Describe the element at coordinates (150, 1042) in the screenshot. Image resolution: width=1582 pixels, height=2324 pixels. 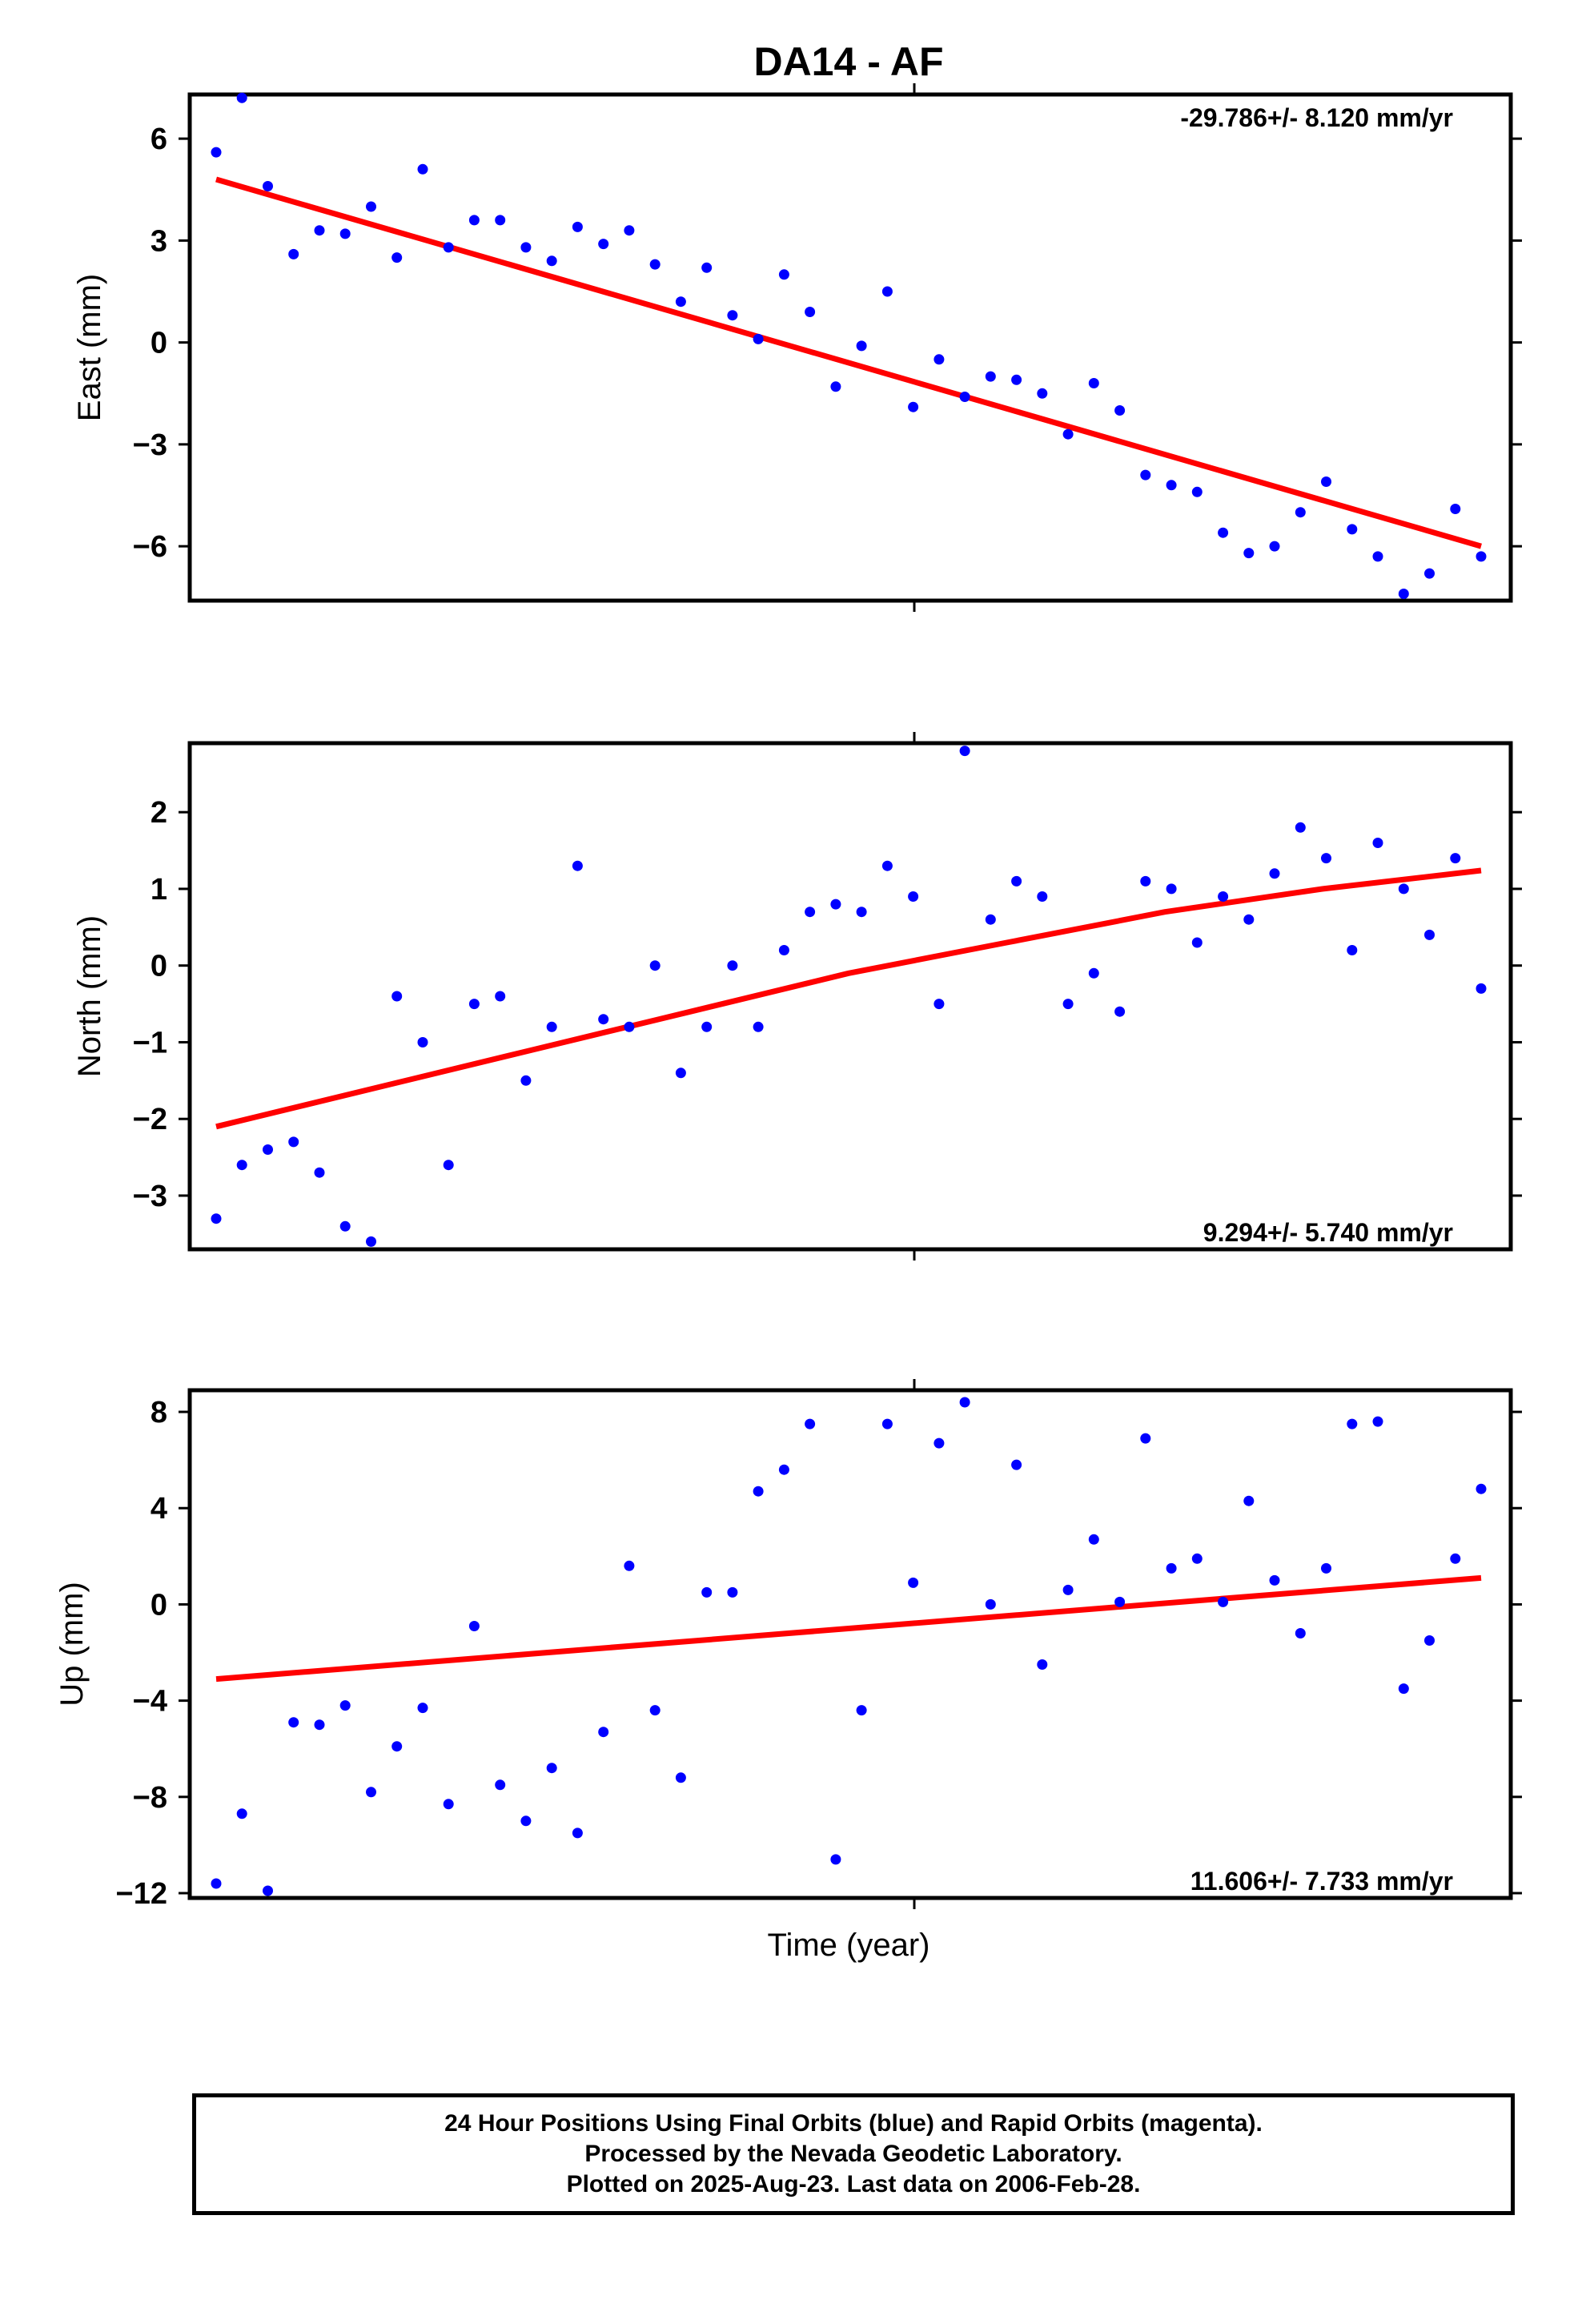
I see `y-tick-label: −1` at that location.